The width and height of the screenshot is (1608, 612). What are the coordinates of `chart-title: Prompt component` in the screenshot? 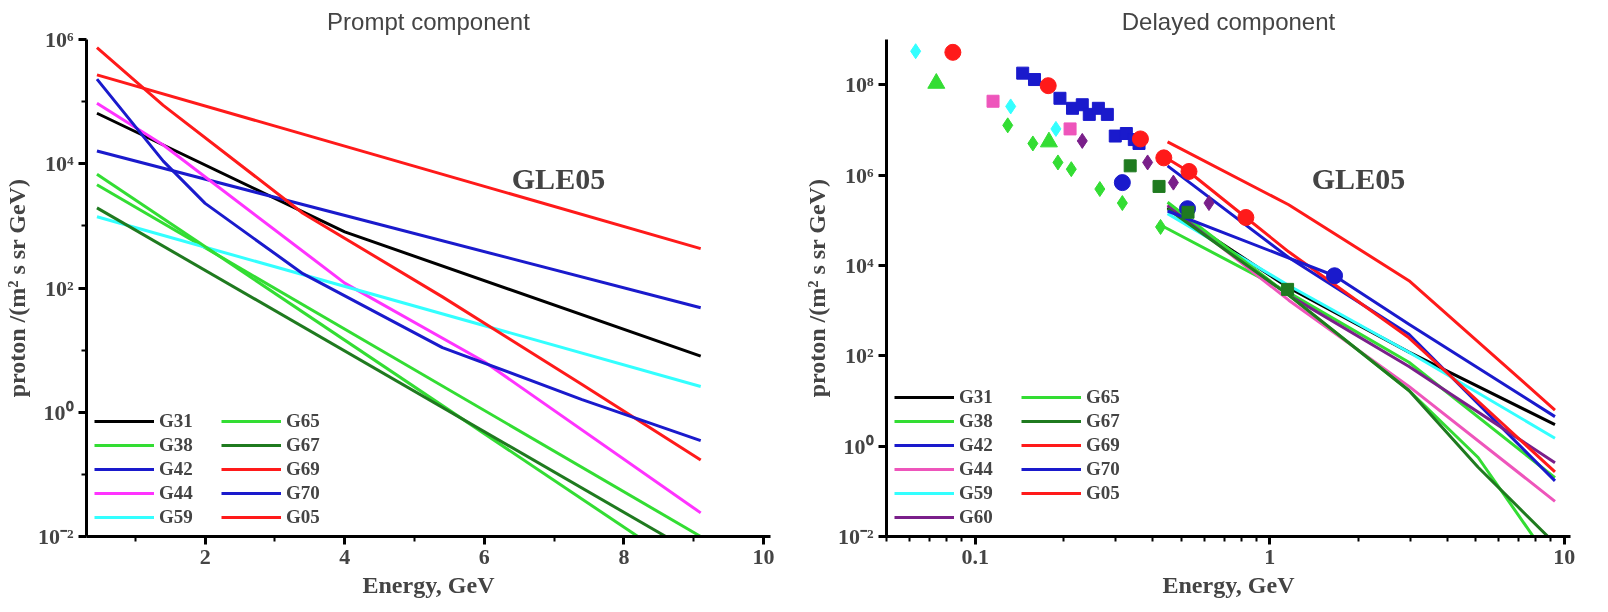 It's located at (429, 21).